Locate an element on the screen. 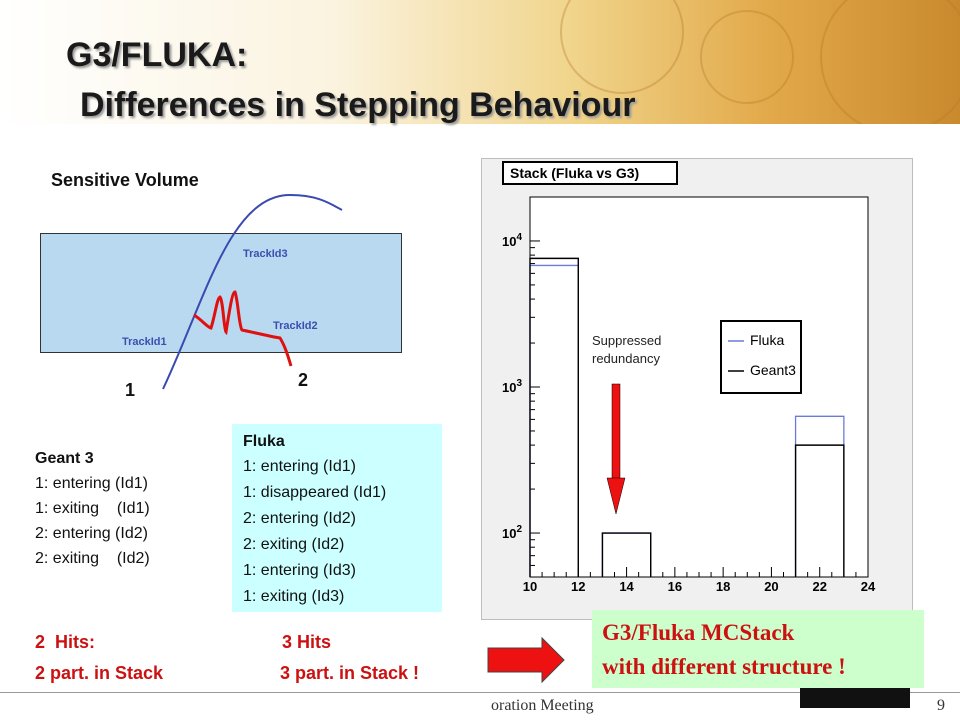  geant3-stack-count: 2 part. in Stack is located at coordinates (99, 673).